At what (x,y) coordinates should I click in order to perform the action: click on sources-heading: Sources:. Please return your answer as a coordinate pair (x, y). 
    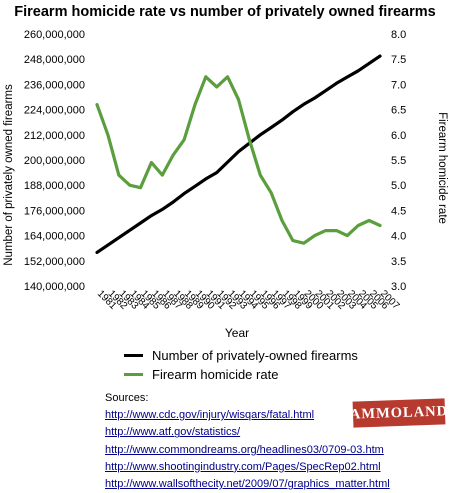
    Looking at the image, I should click on (127, 398).